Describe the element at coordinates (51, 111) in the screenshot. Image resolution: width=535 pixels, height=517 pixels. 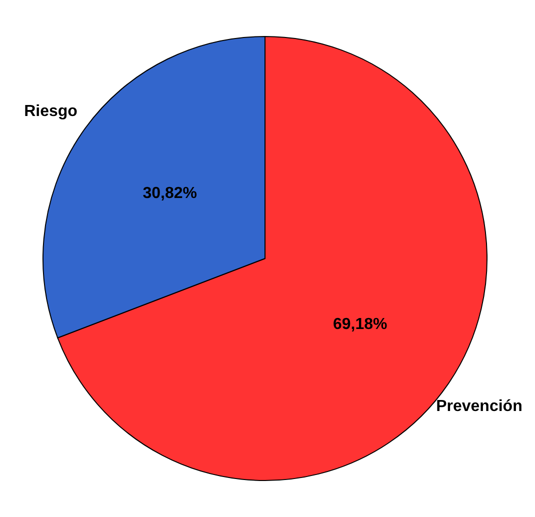
I see `slice-label: Riesgo` at that location.